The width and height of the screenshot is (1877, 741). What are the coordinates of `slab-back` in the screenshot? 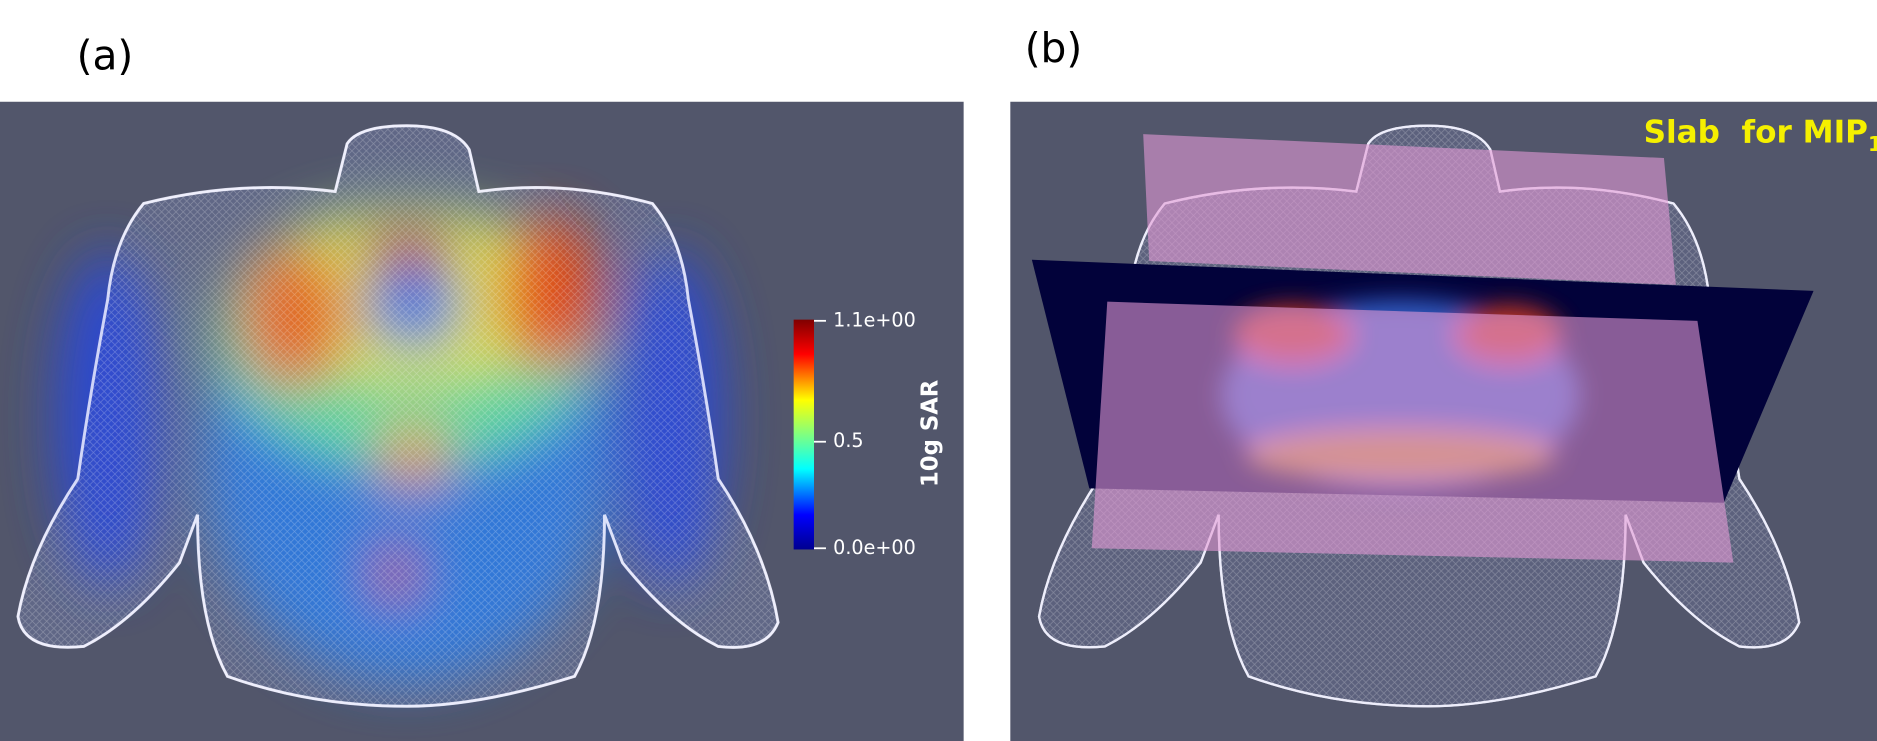 It's located at (1409, 209).